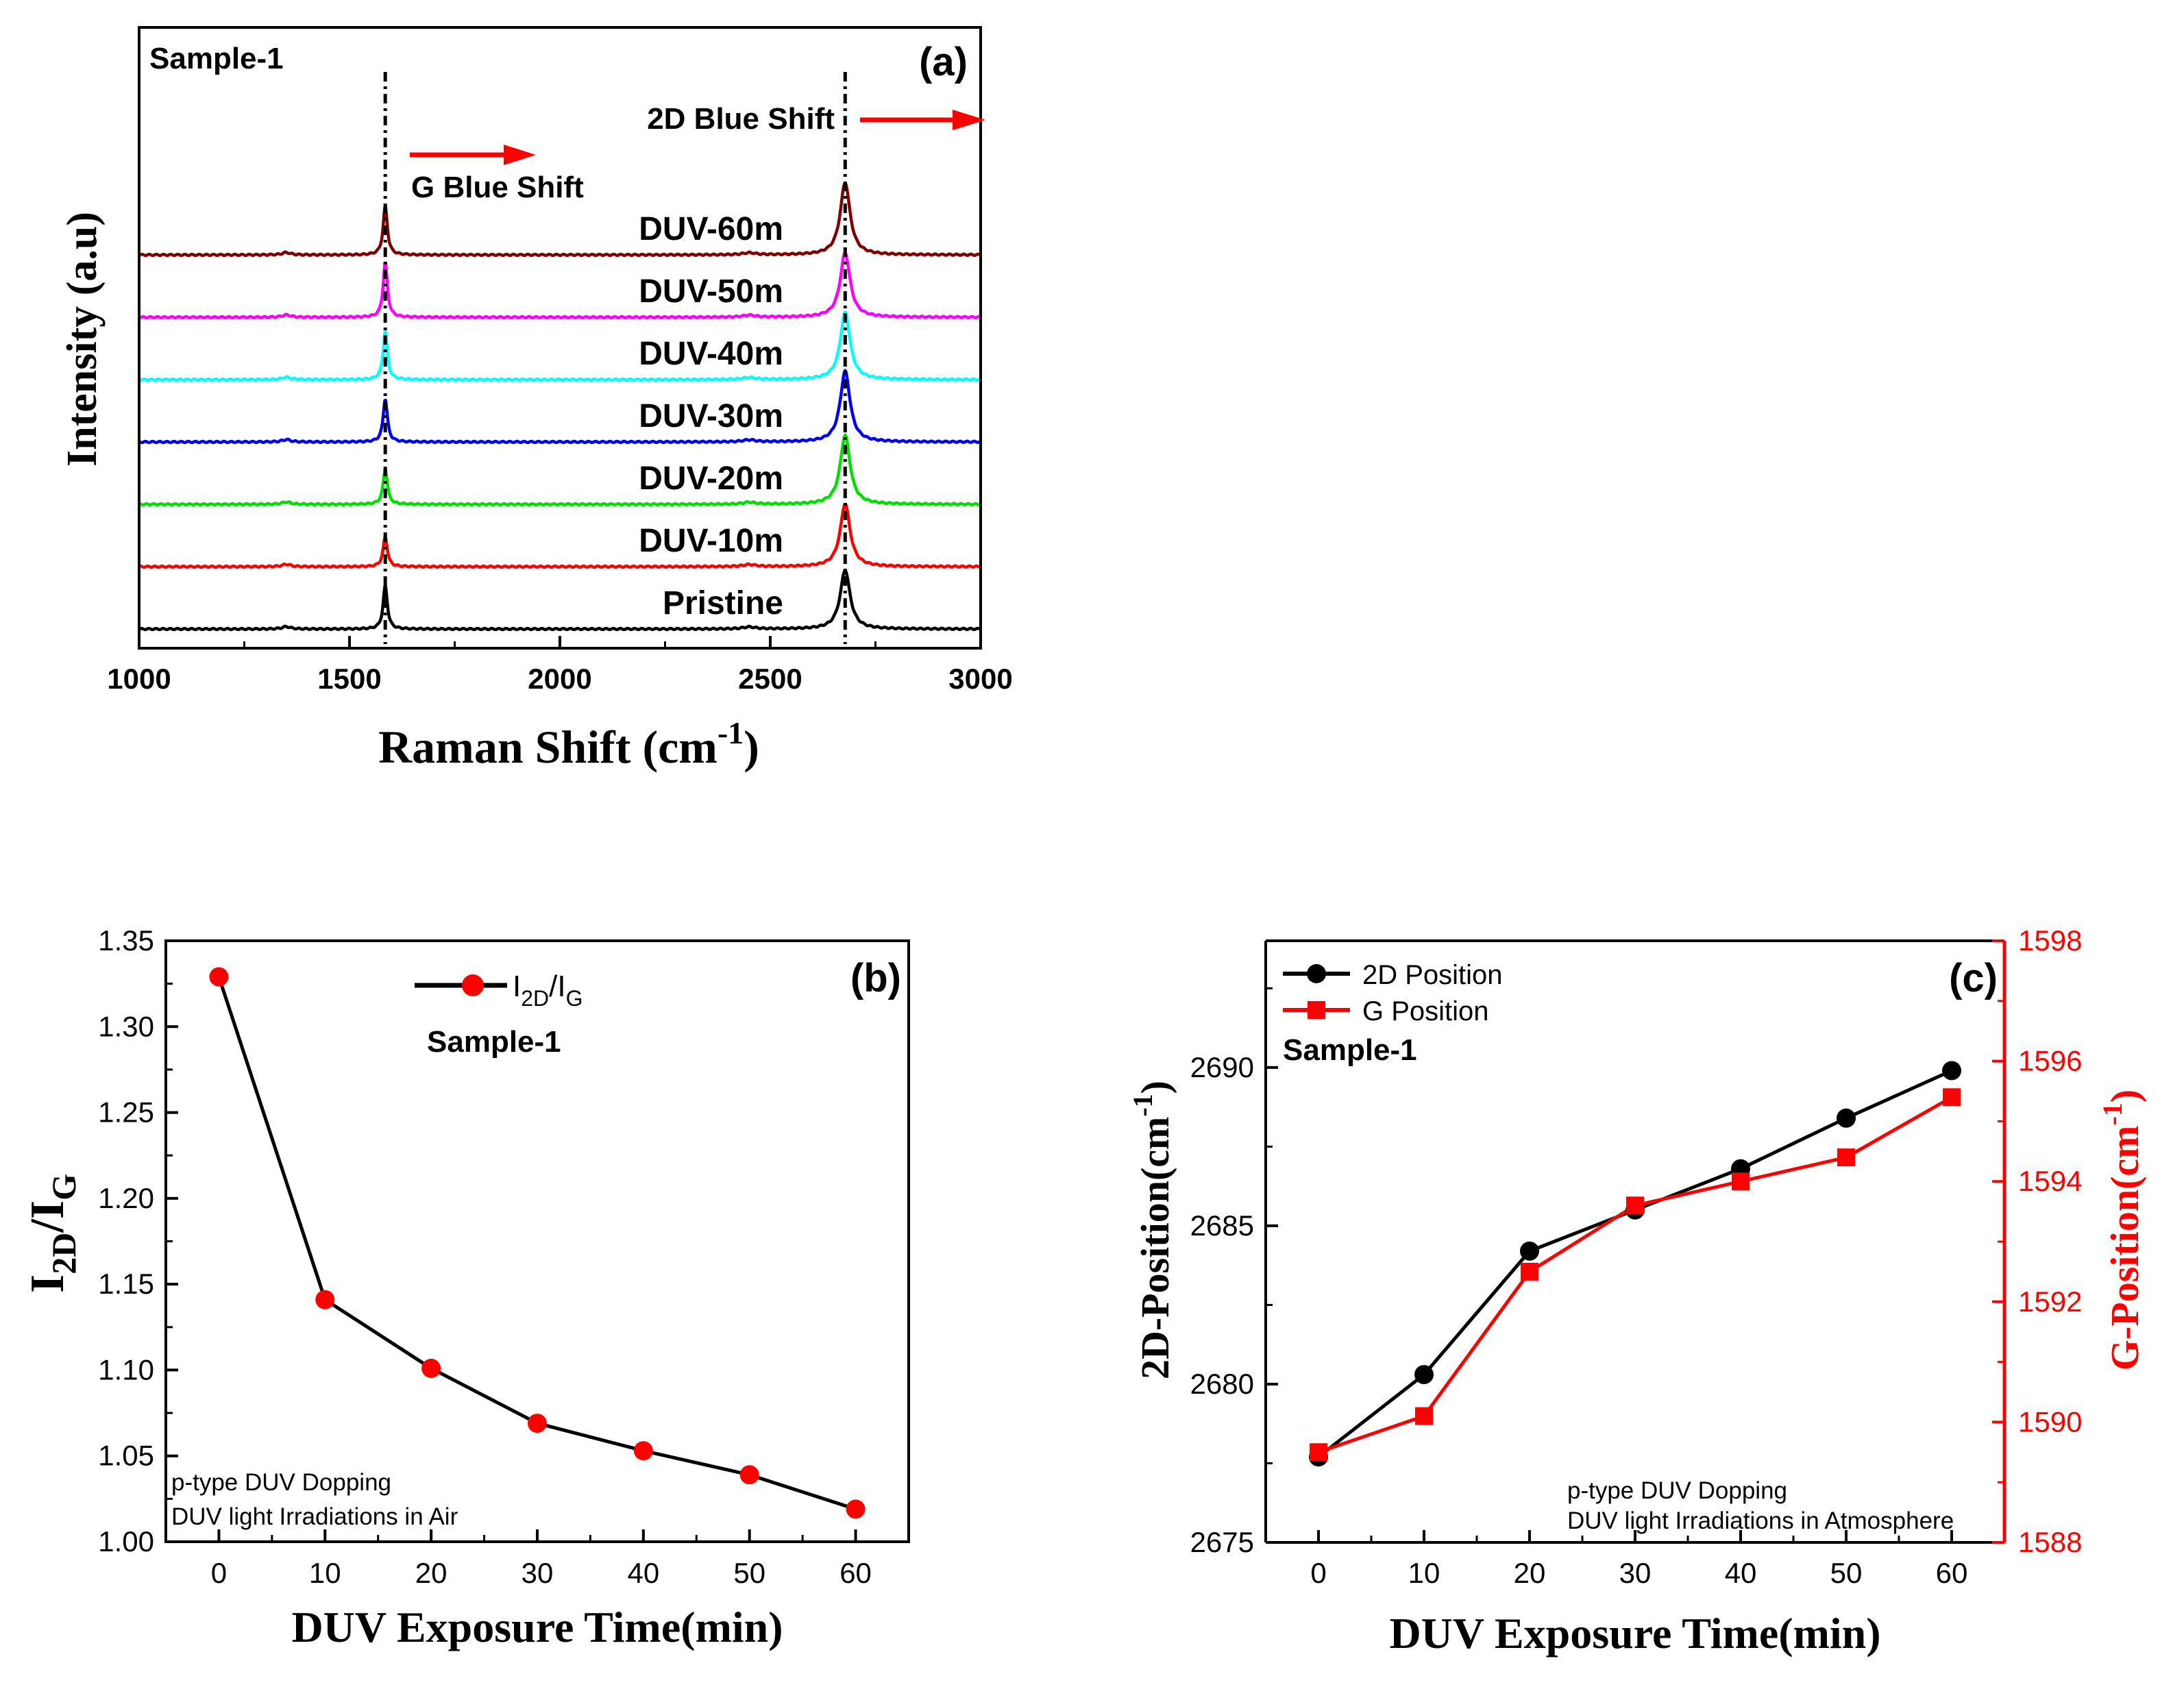 Image resolution: width=2184 pixels, height=1687 pixels. Describe the element at coordinates (126, 1026) in the screenshot. I see `y-tick-label-b: 1.30` at that location.